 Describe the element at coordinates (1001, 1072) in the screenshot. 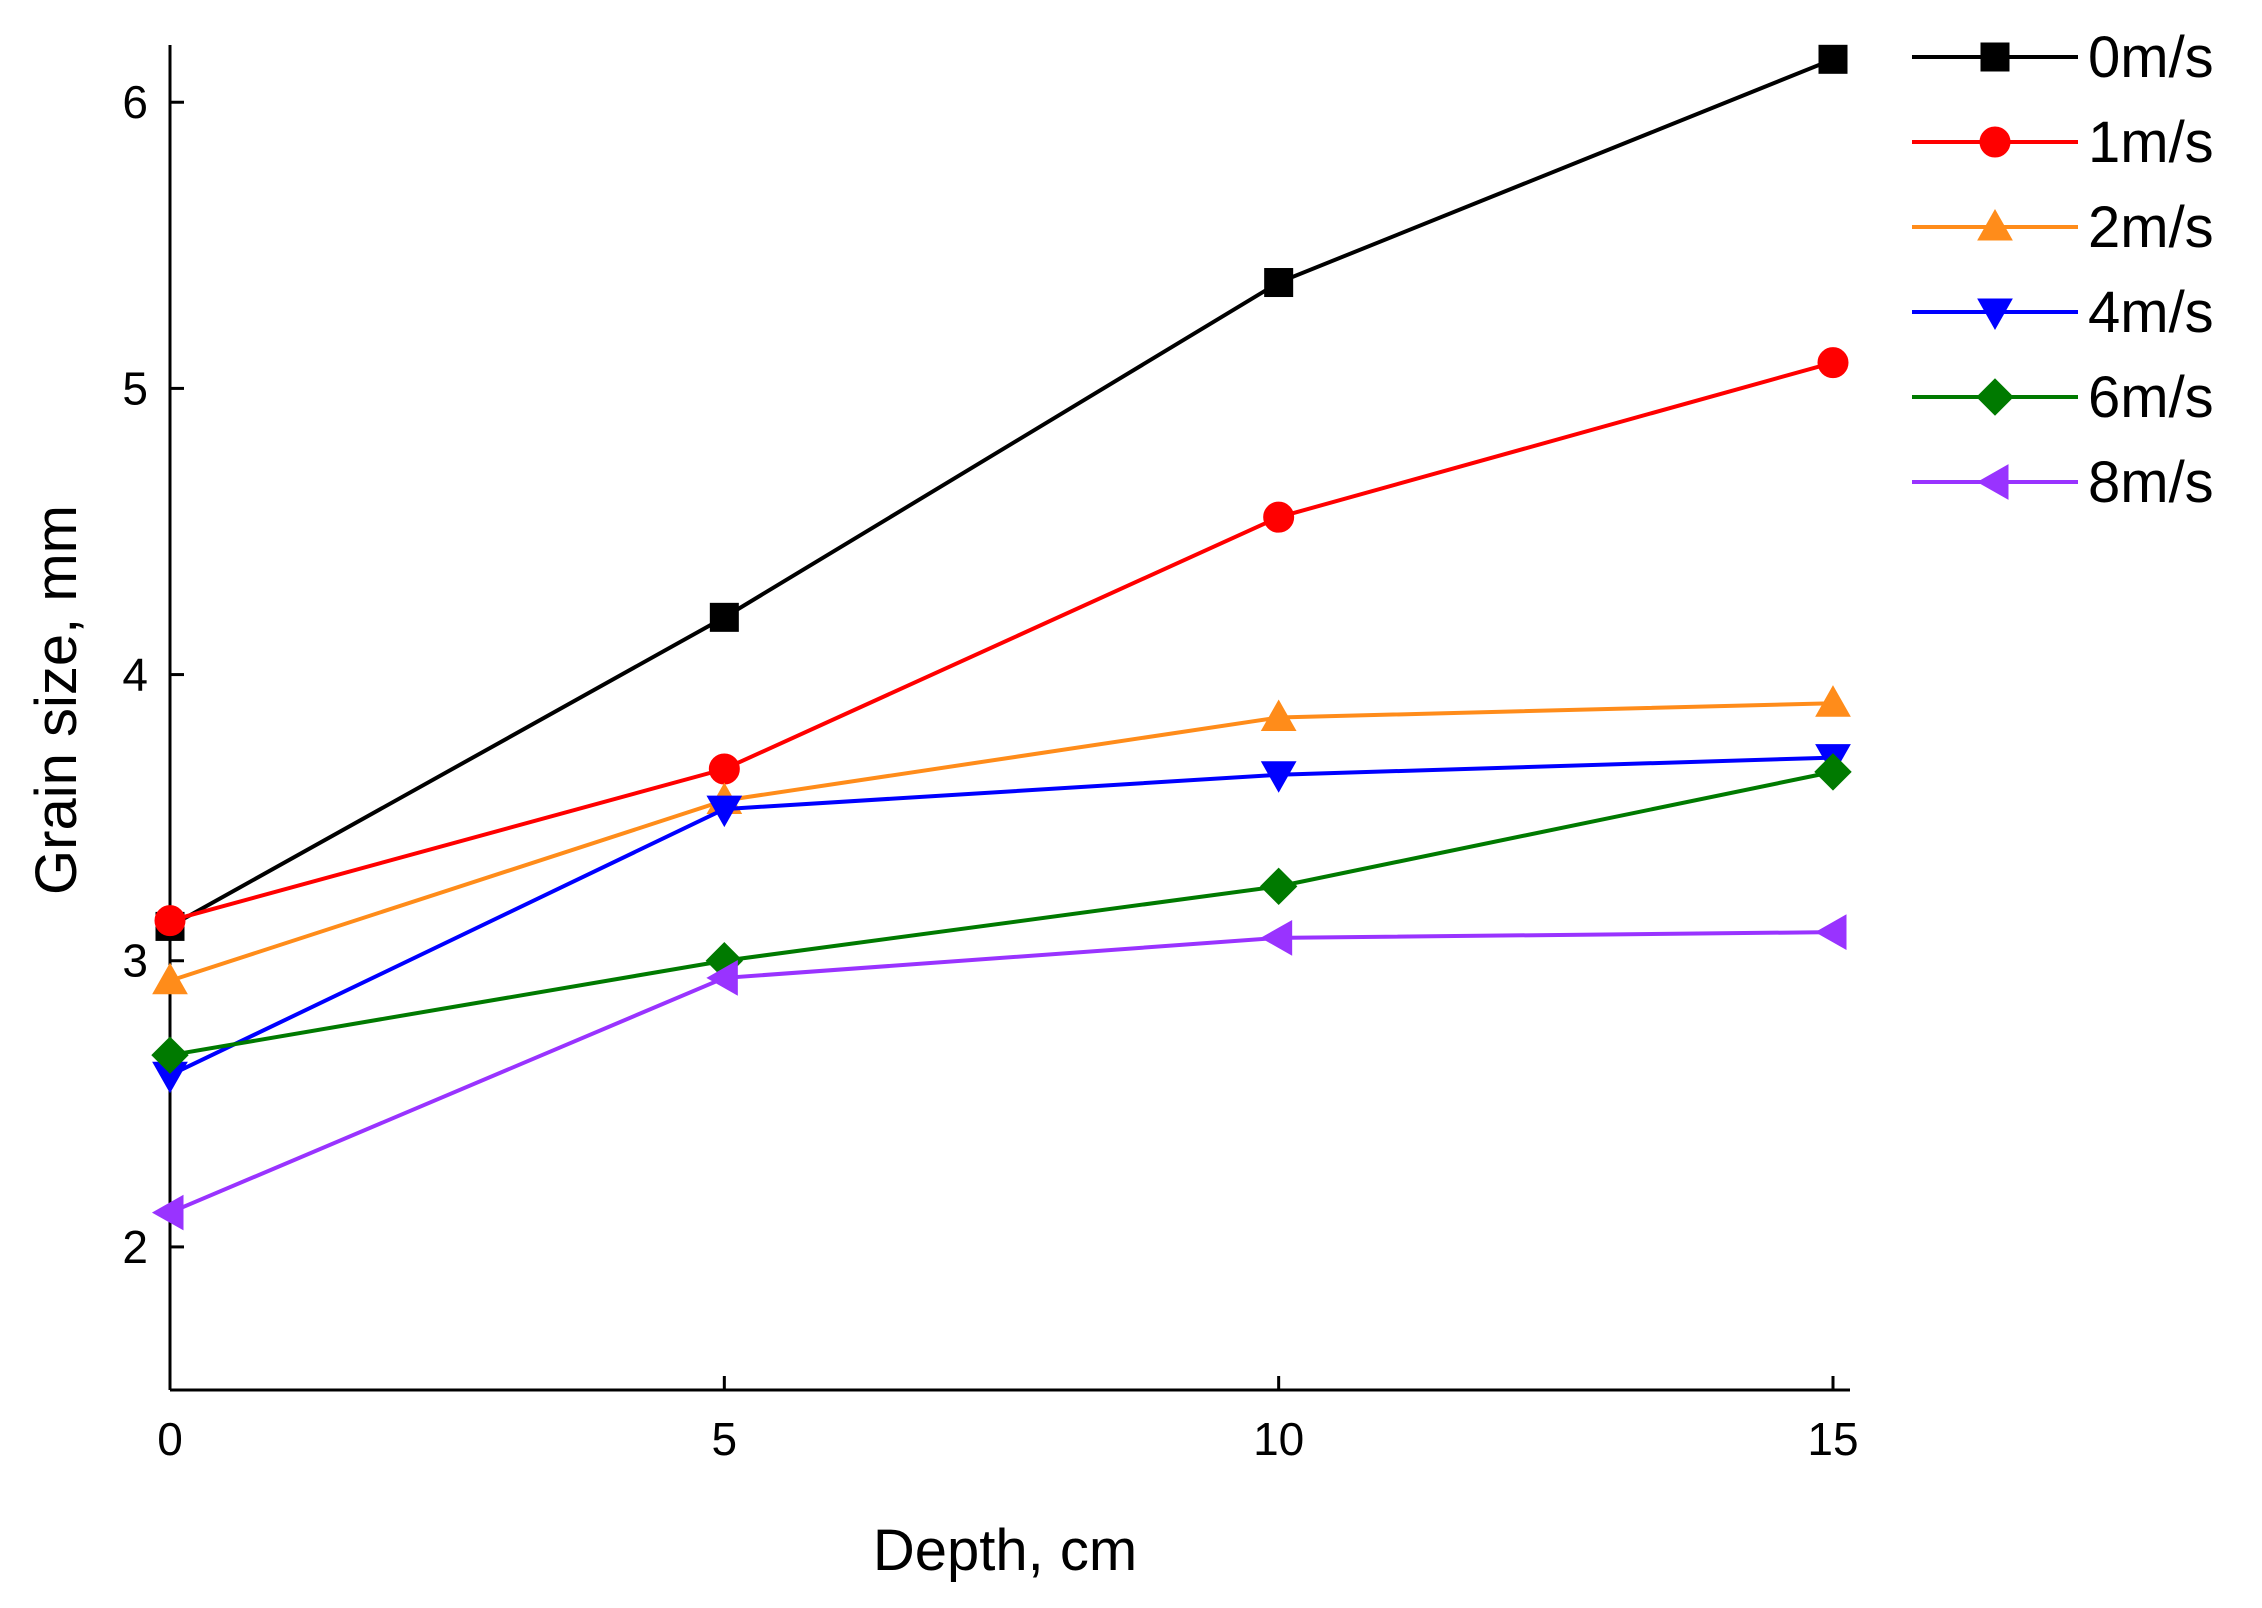

I see `series-line-8m-s` at that location.